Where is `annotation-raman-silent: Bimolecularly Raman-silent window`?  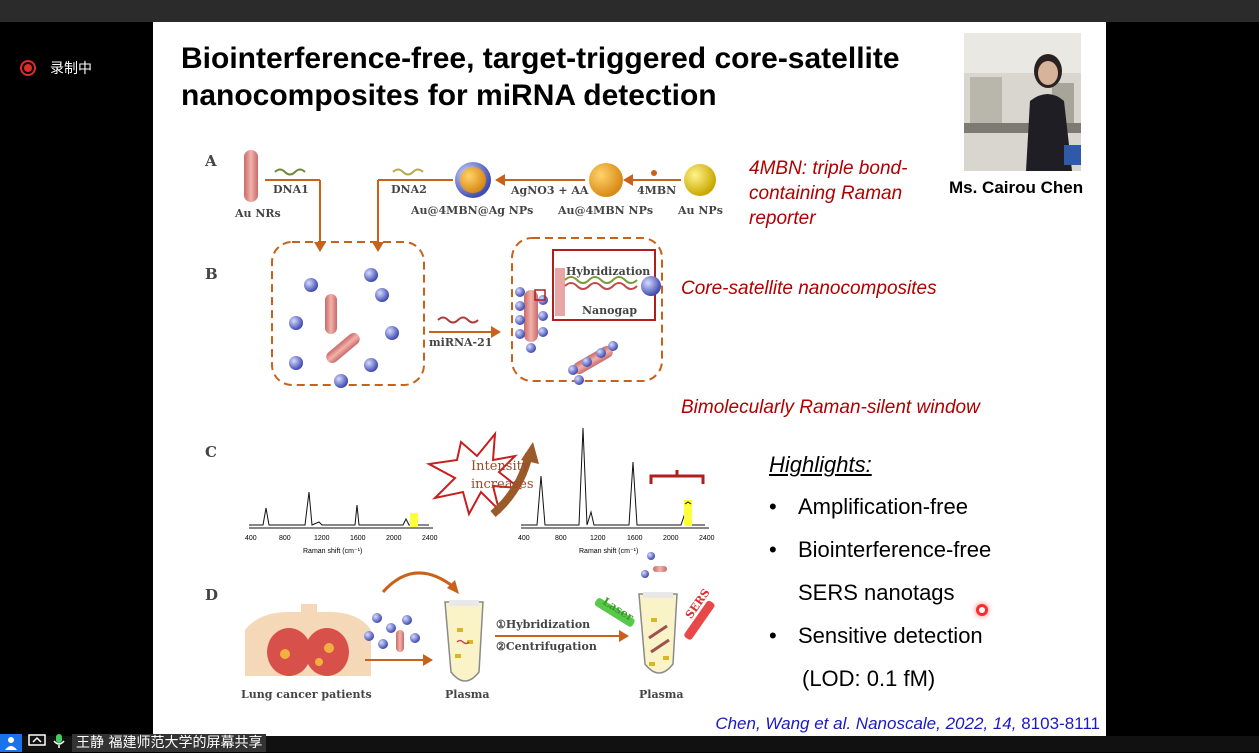
annotation-raman-silent: Bimolecularly Raman-silent window is located at coordinates (830, 407).